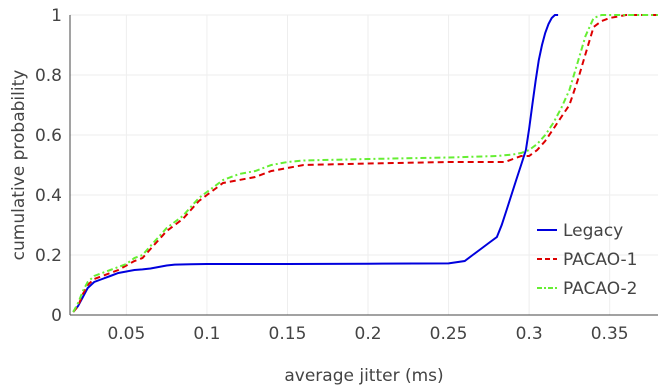 The height and width of the screenshot is (390, 658). Describe the element at coordinates (593, 231) in the screenshot. I see `legend-label-1: Legacy` at that location.